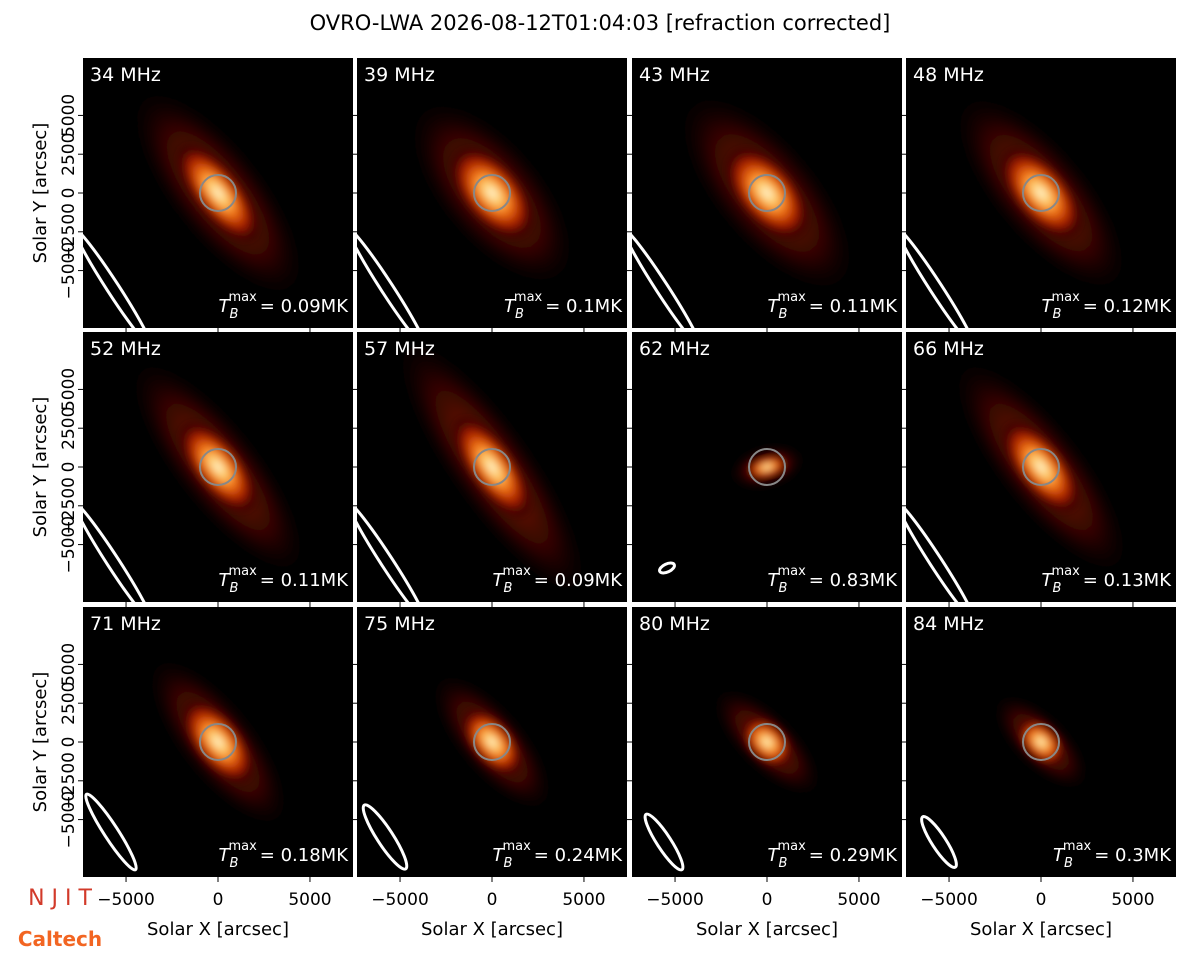  I want to click on panel-label: 52 MHz, so click(125, 349).